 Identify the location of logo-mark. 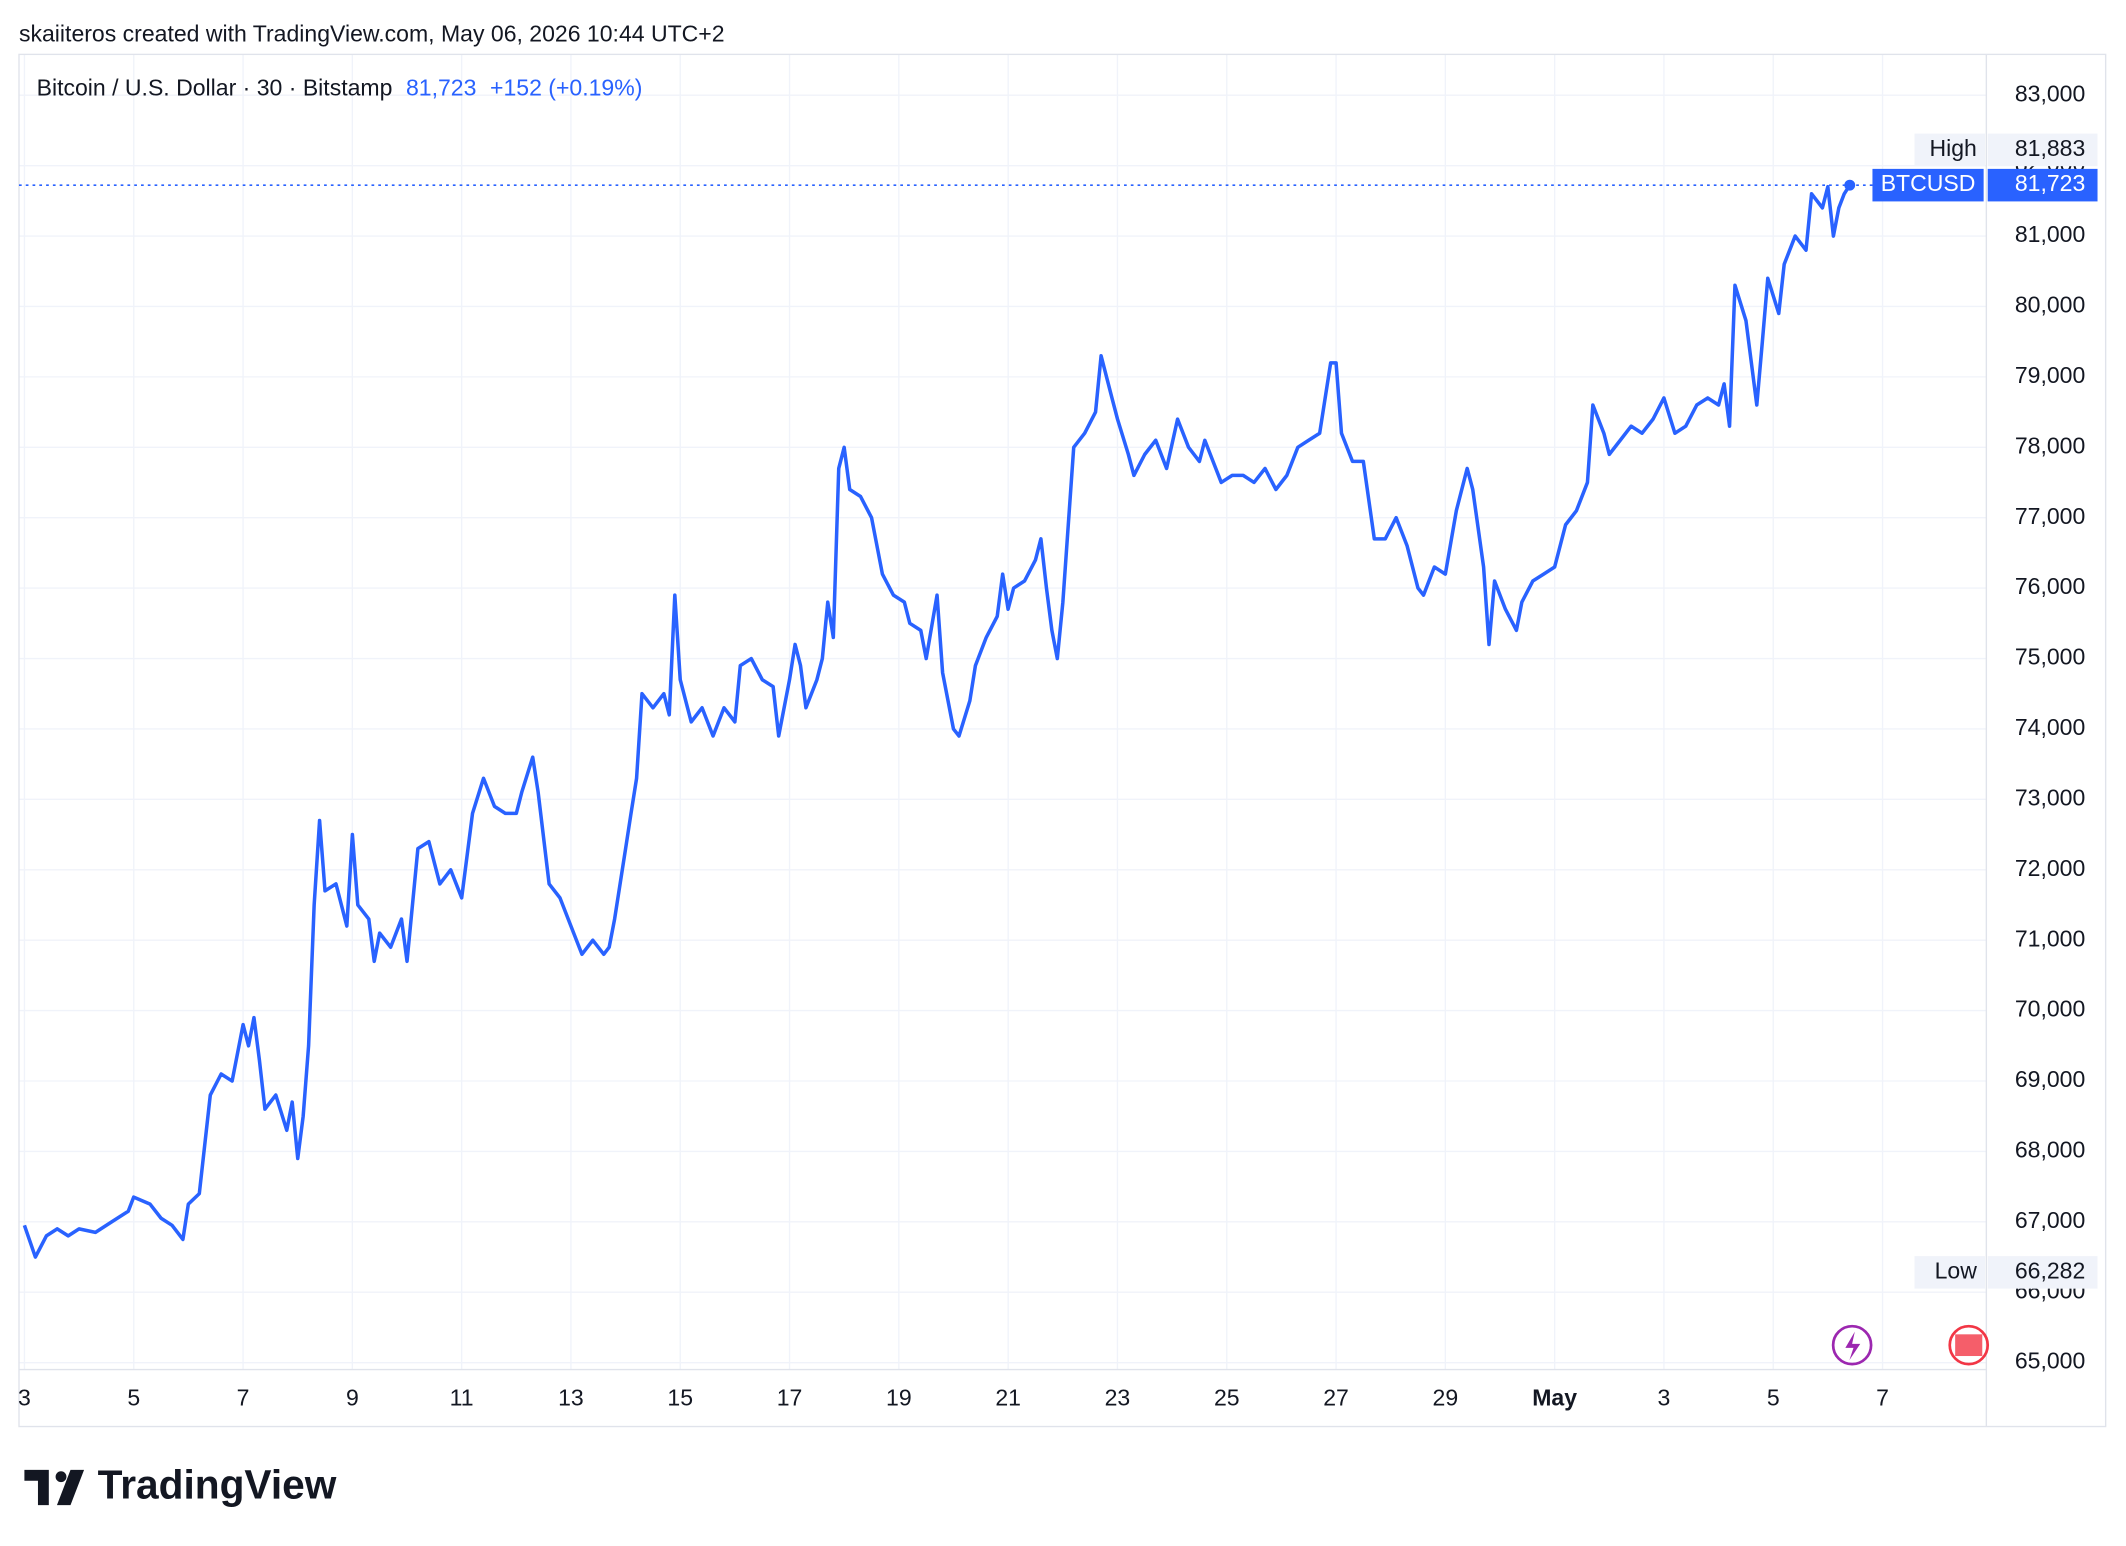
(54, 1487).